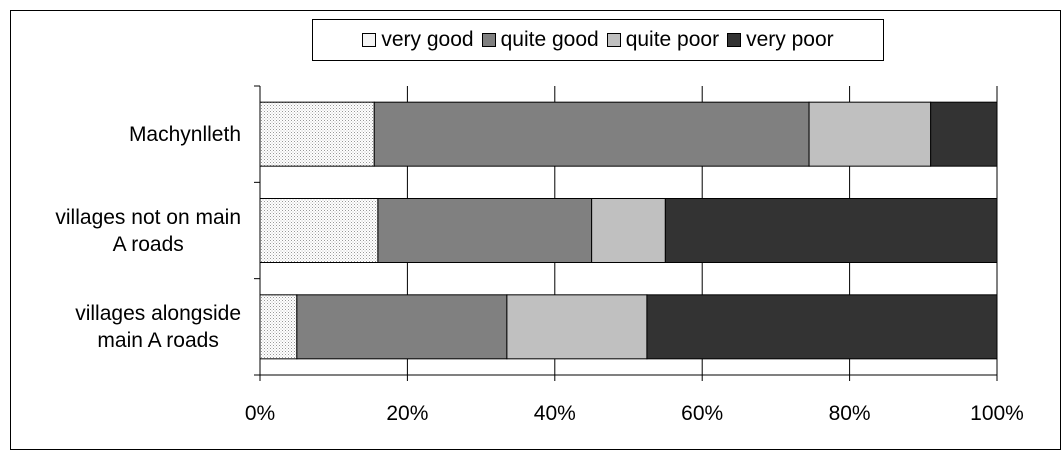 Image resolution: width=1064 pixels, height=455 pixels. I want to click on legend: very good quite good quite poor very poor, so click(598, 40).